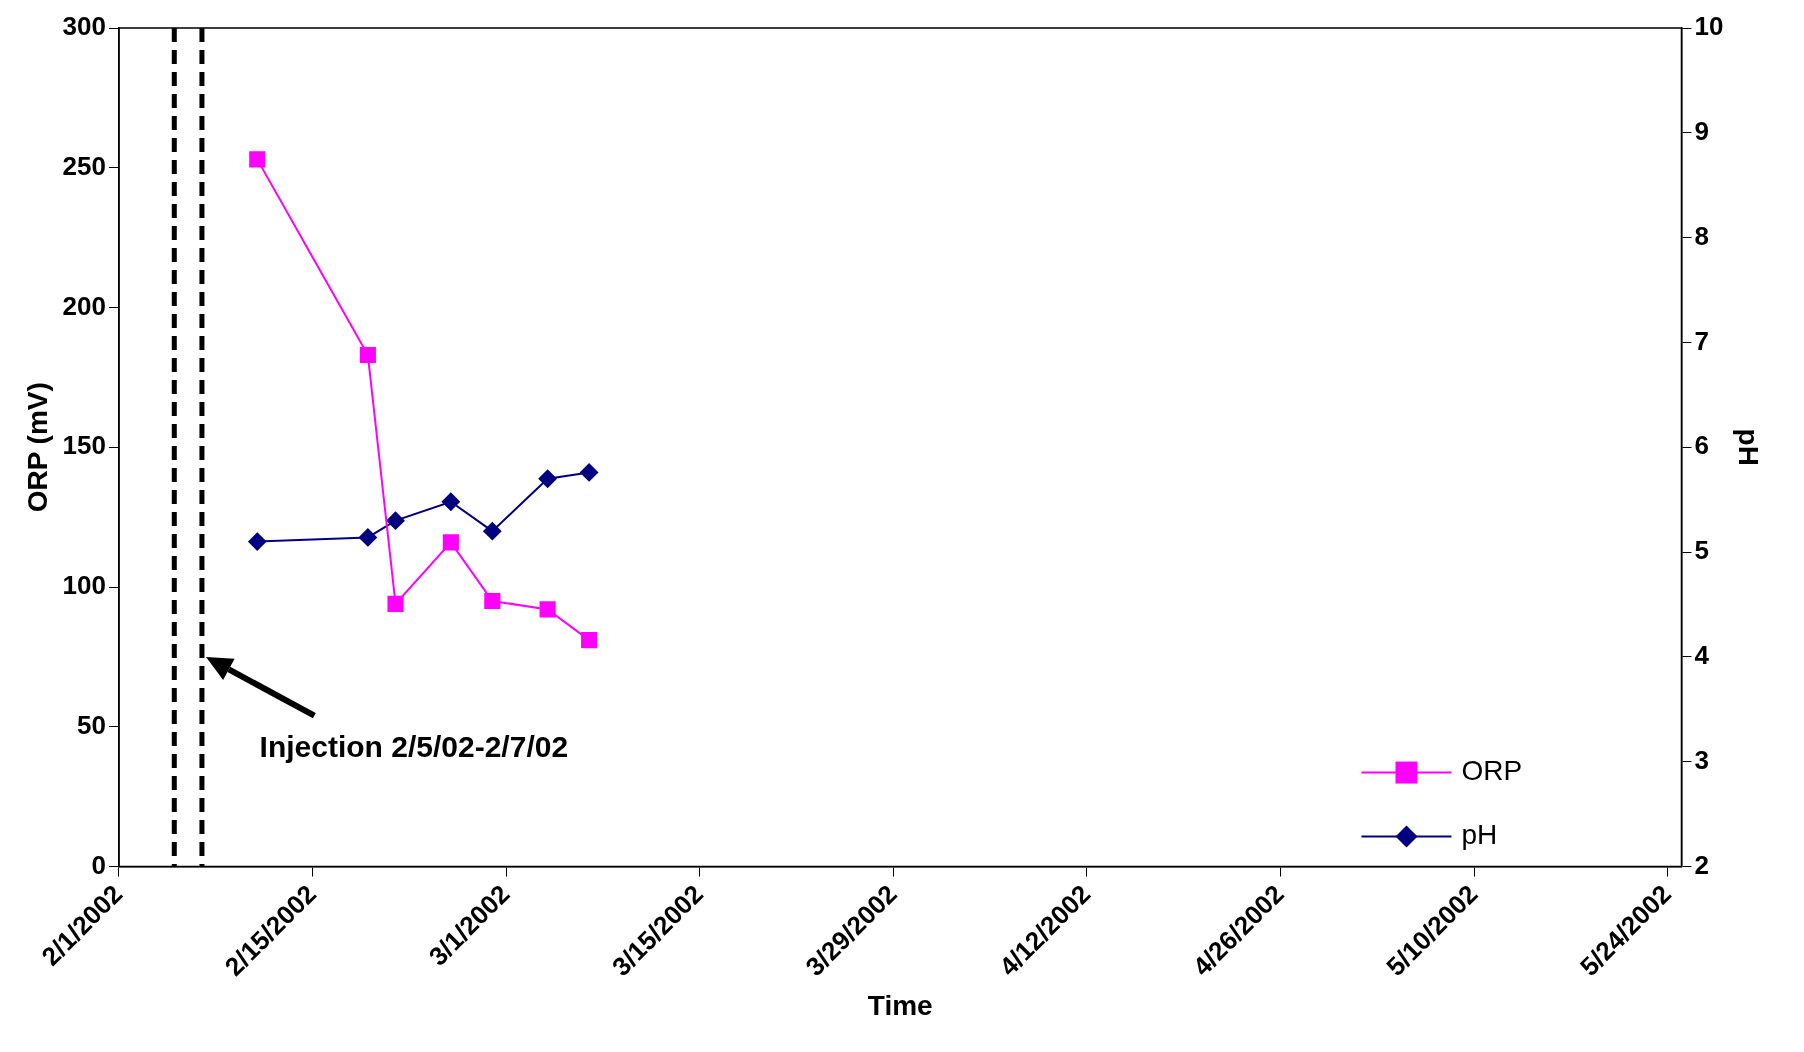  What do you see at coordinates (37, 447) in the screenshot?
I see `y-axis-title: ORP (mV)` at bounding box center [37, 447].